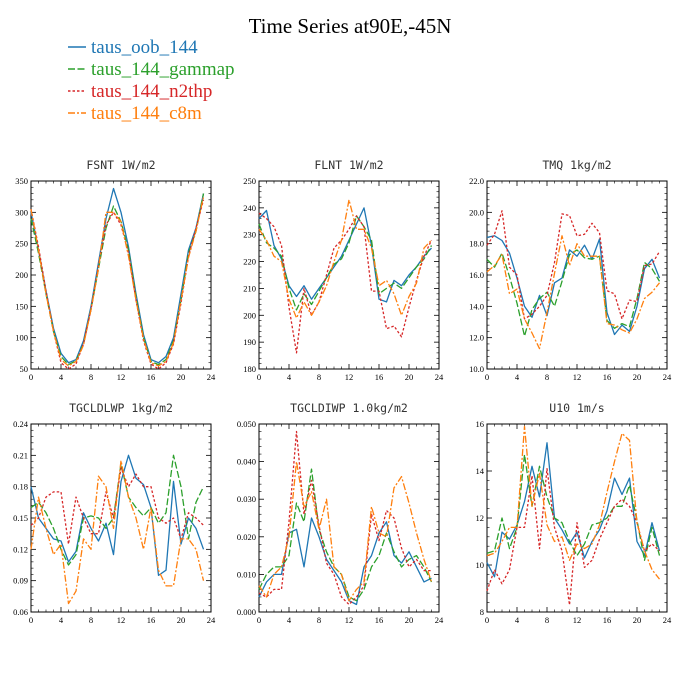 This screenshot has height=700, width=700. I want to click on y-tick-label: 16, so click(480, 424).